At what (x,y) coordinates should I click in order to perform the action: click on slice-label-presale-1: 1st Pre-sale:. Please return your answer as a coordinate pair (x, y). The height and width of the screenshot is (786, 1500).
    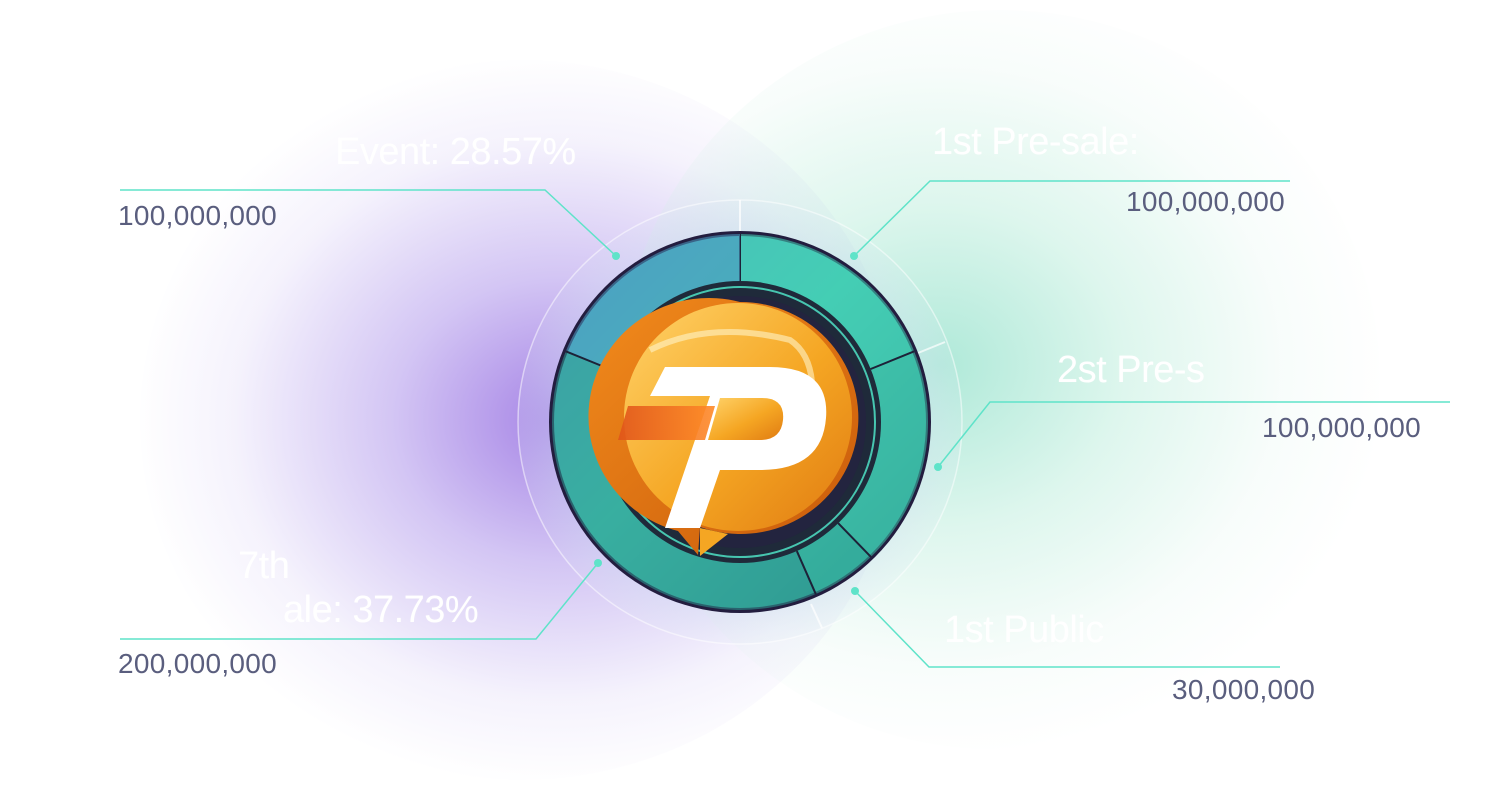
    Looking at the image, I should click on (1035, 142).